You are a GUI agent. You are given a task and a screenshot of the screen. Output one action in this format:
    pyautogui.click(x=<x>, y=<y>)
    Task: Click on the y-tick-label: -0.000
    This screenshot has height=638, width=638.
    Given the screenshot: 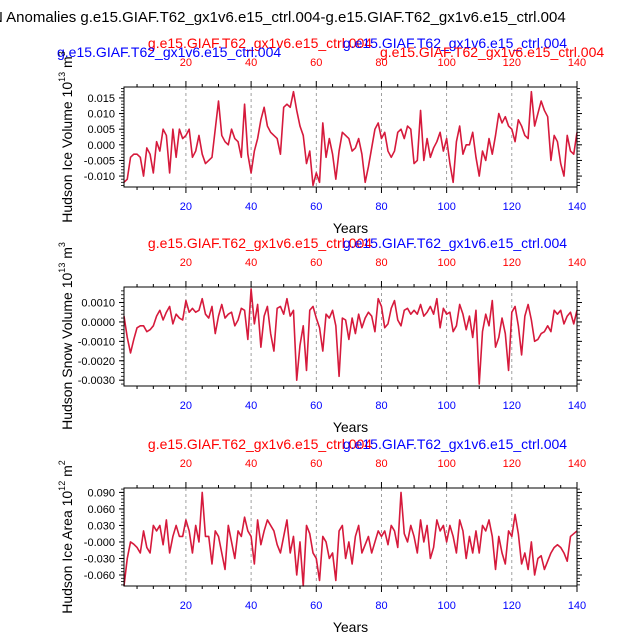 What is the action you would take?
    pyautogui.click(x=99, y=543)
    